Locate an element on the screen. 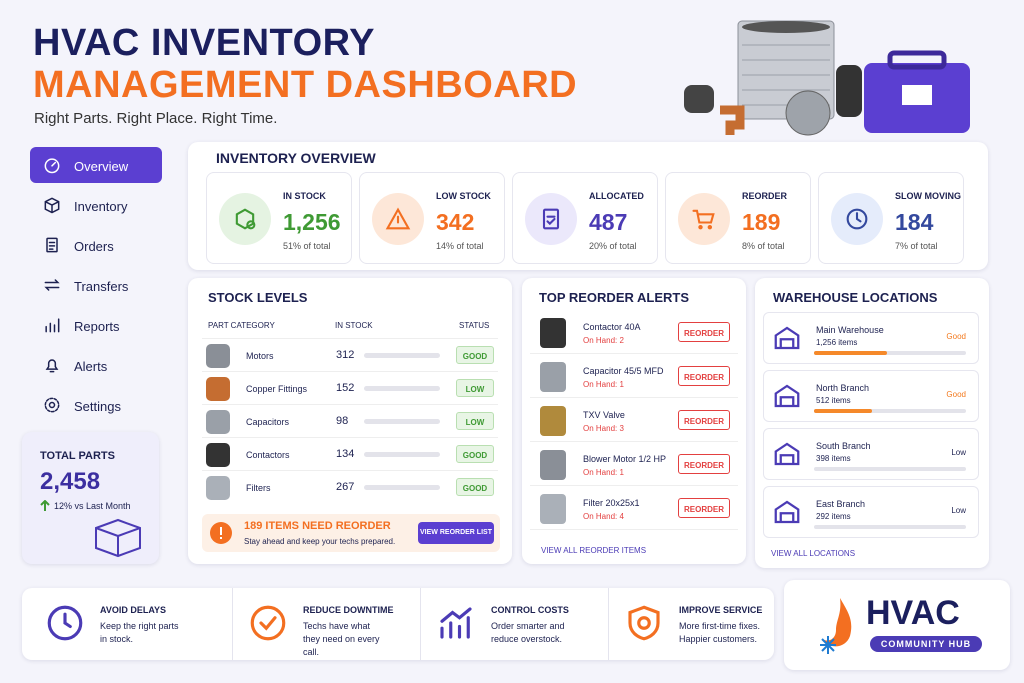 This screenshot has width=1024, height=683. warehouse-name: Main Warehouse is located at coordinates (850, 330).